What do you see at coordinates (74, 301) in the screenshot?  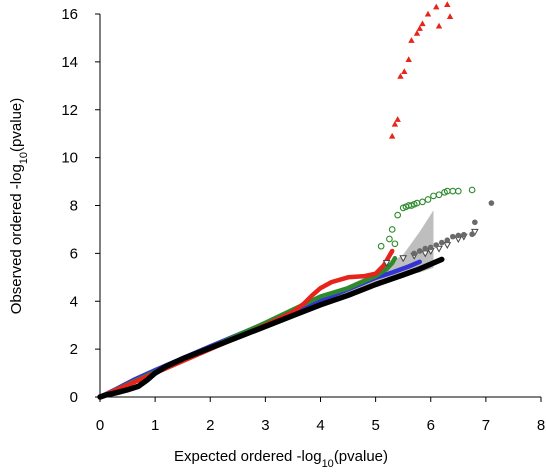 I see `y-tick-label: 4` at bounding box center [74, 301].